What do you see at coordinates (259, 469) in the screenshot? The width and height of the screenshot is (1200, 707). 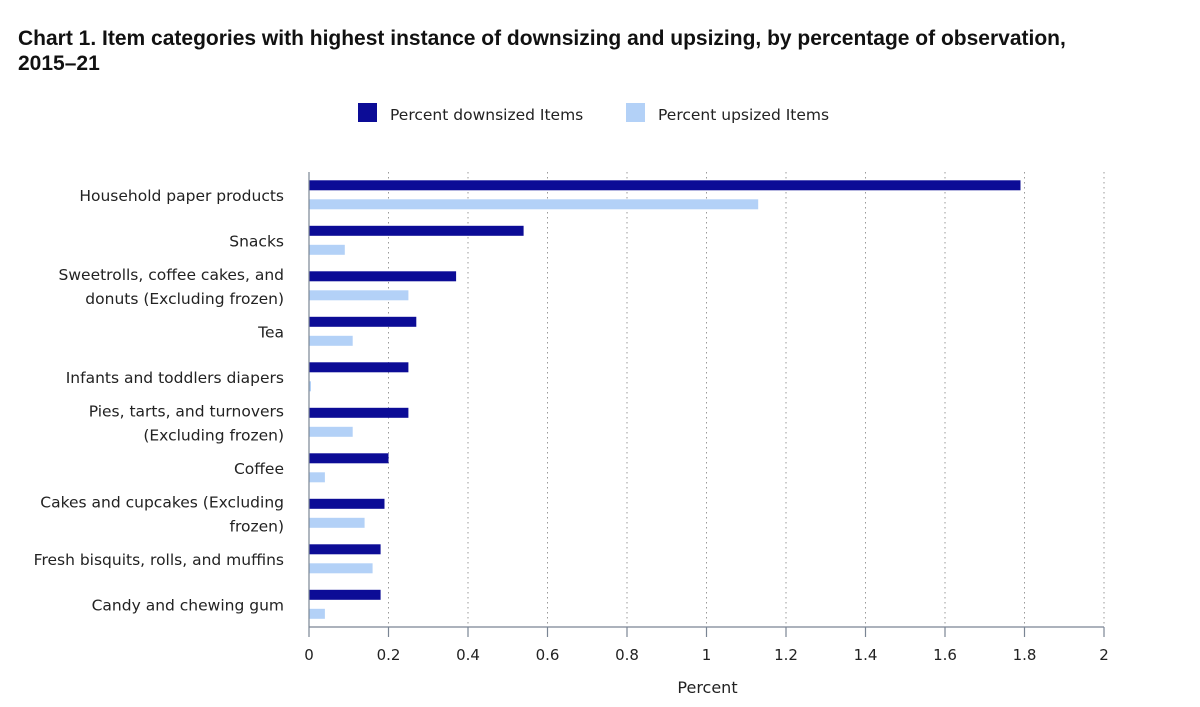 I see `category-label-7: Coffee` at bounding box center [259, 469].